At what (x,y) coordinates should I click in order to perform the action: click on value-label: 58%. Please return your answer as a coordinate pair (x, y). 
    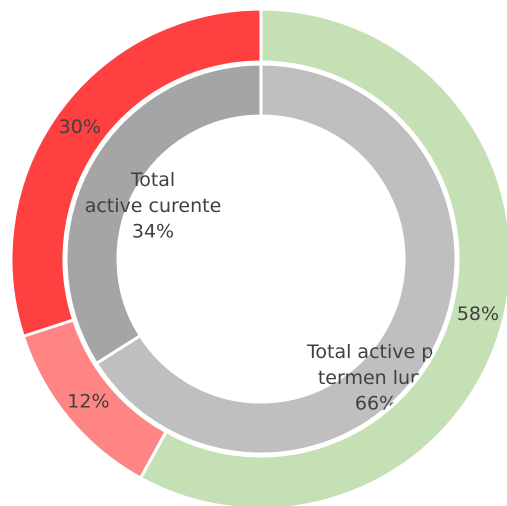
    Looking at the image, I should click on (478, 314).